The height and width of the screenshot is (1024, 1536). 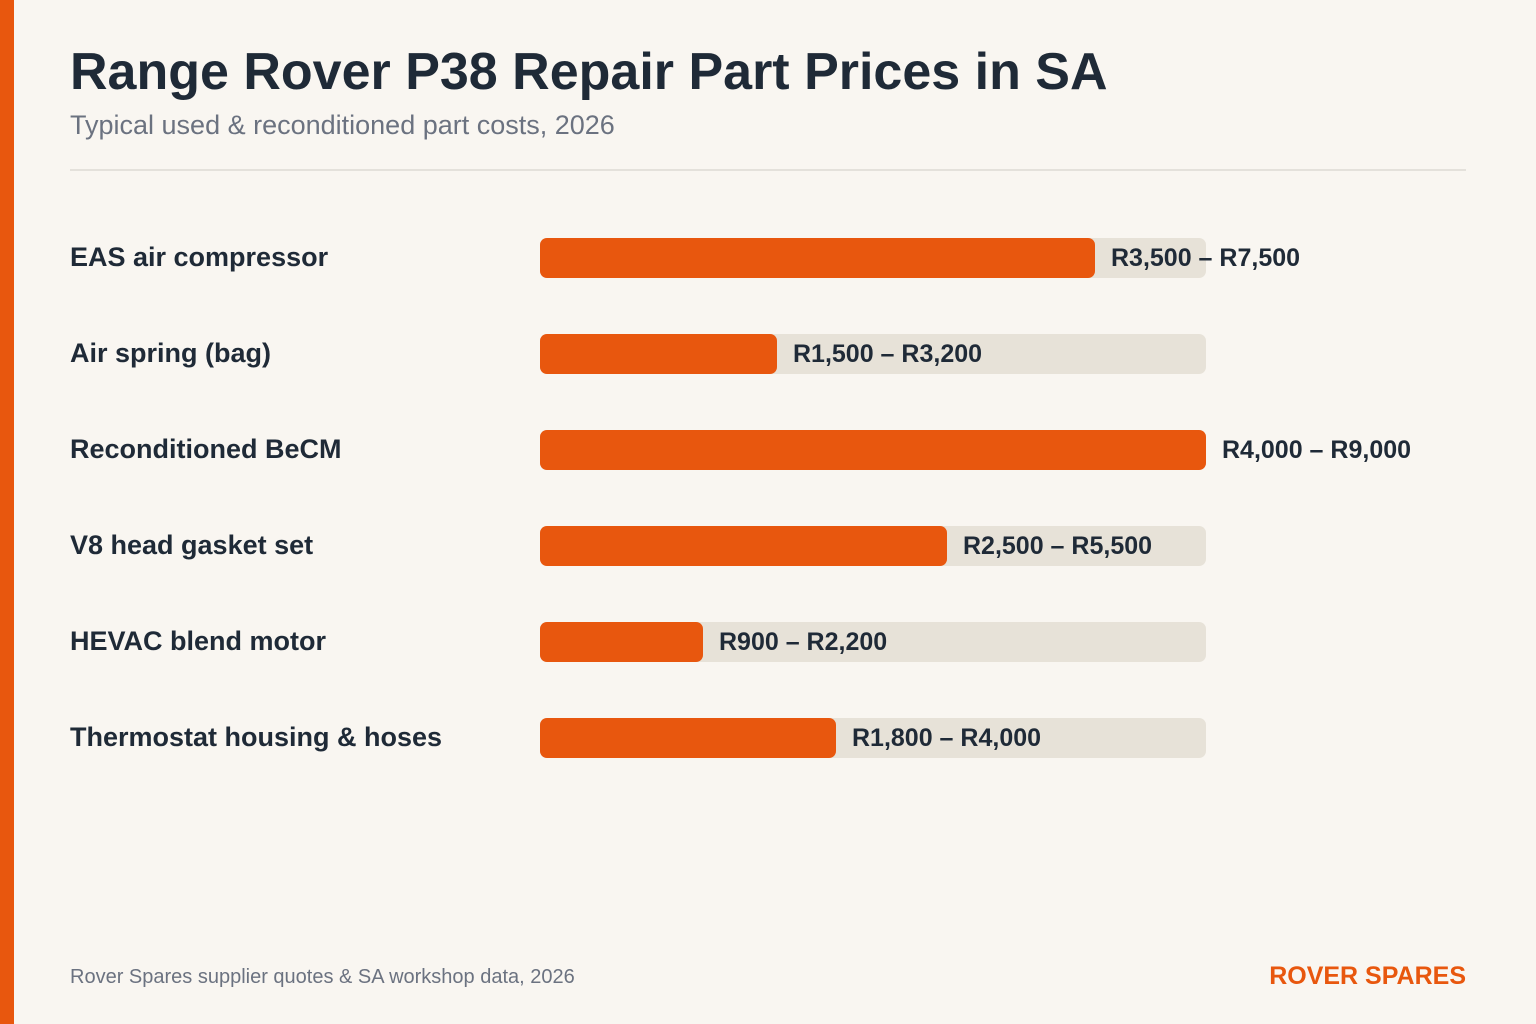 What do you see at coordinates (947, 738) in the screenshot?
I see `value-label: R1,800 – R4,000` at bounding box center [947, 738].